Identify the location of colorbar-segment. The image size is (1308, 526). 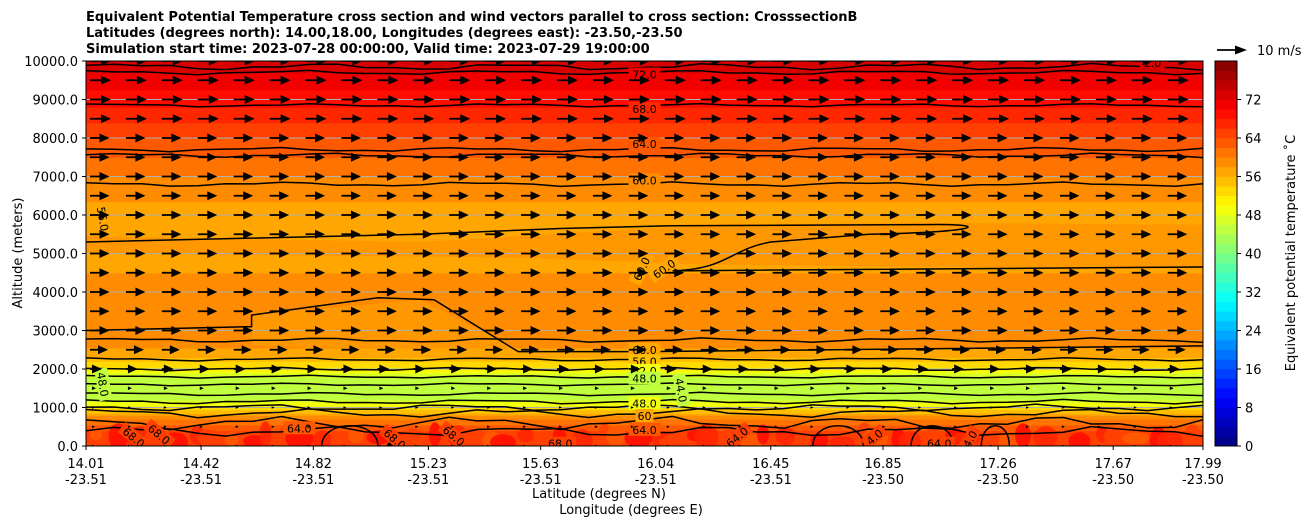
(1226, 335).